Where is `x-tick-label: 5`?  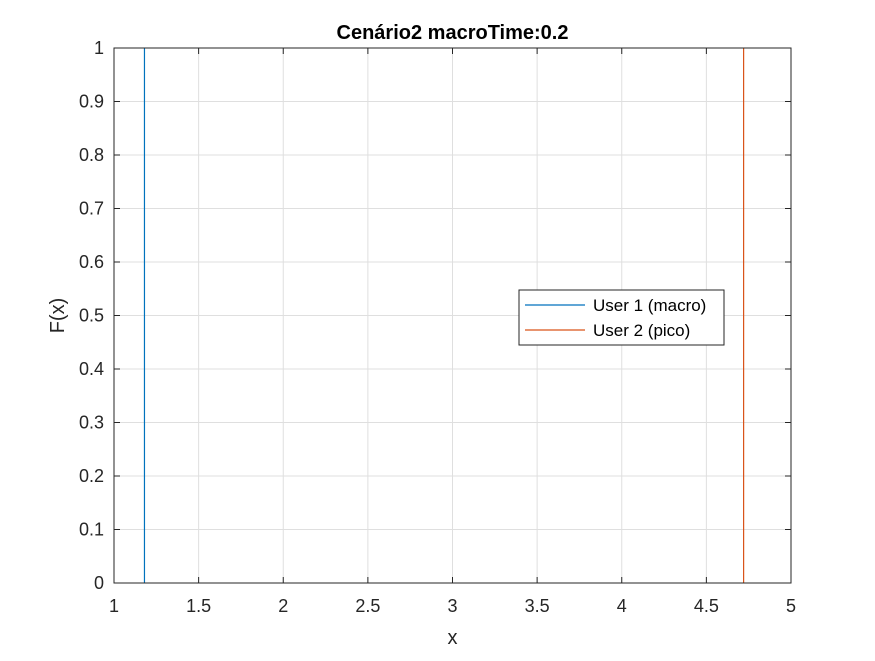 x-tick-label: 5 is located at coordinates (791, 606).